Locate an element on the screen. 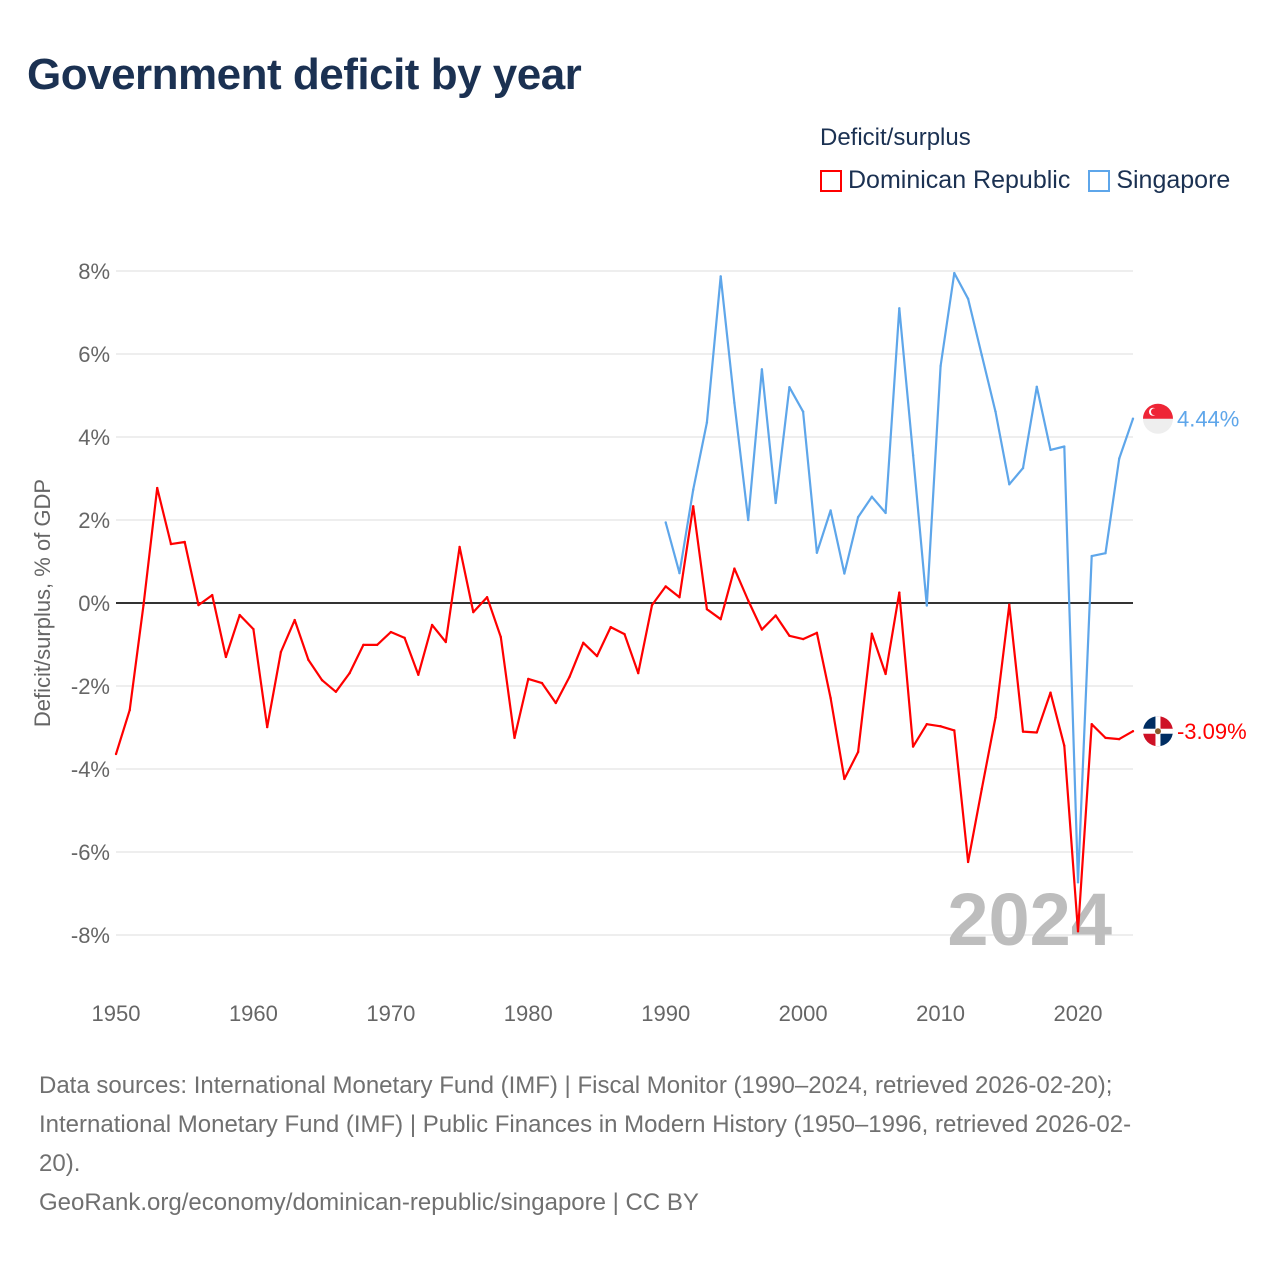 The width and height of the screenshot is (1280, 1280). legend-label: Singapore is located at coordinates (1173, 180).